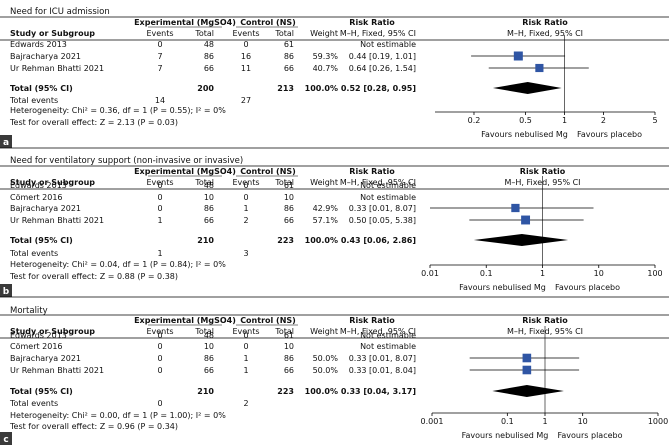  What do you see at coordinates (326, 220) in the screenshot?
I see `weight-cell: 57.1%` at bounding box center [326, 220].